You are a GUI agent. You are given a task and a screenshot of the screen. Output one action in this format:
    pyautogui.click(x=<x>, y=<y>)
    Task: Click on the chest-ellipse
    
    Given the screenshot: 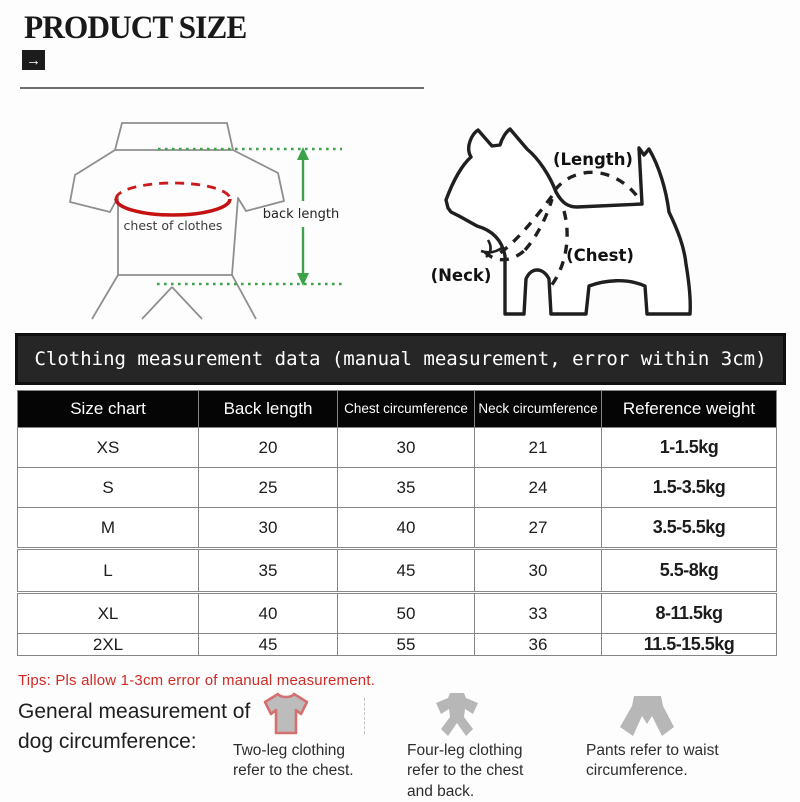 What is the action you would take?
    pyautogui.click(x=173, y=199)
    